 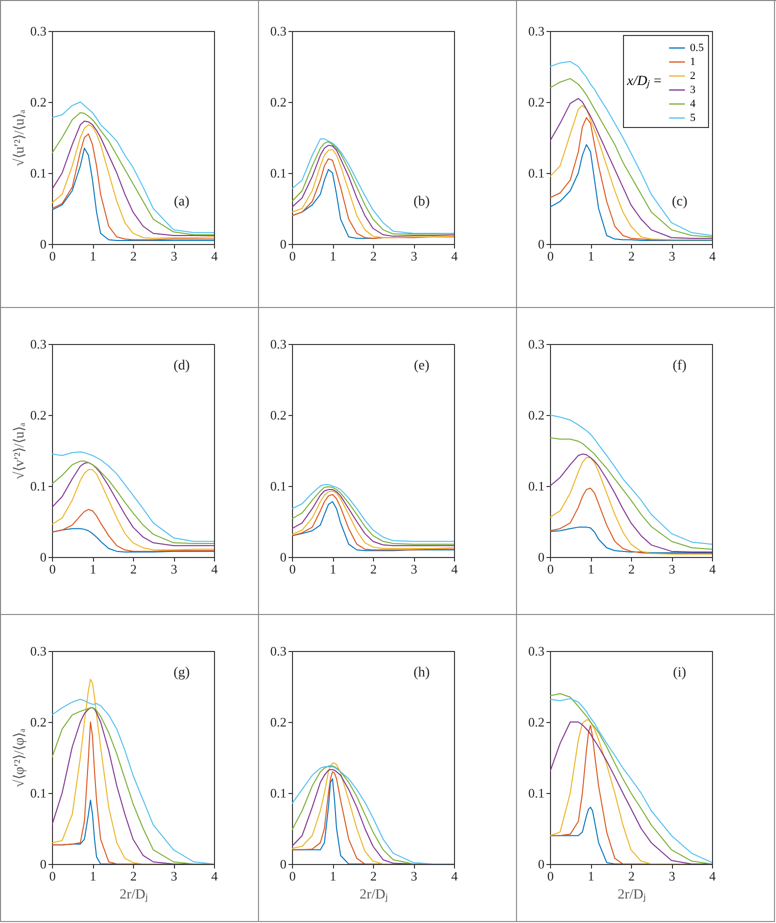 What do you see at coordinates (644, 81) in the screenshot?
I see `legend-title: x/Dⱼ =` at bounding box center [644, 81].